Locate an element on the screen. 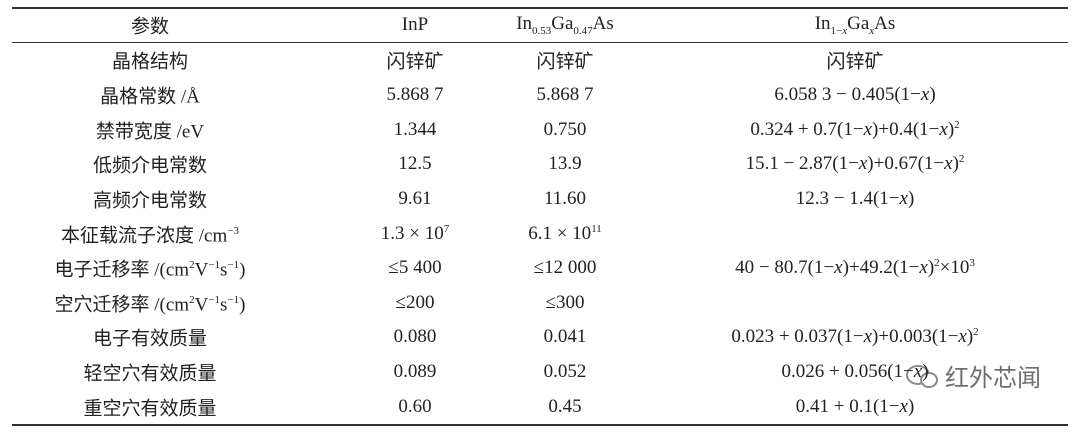  text: 0.750 is located at coordinates (565, 129).